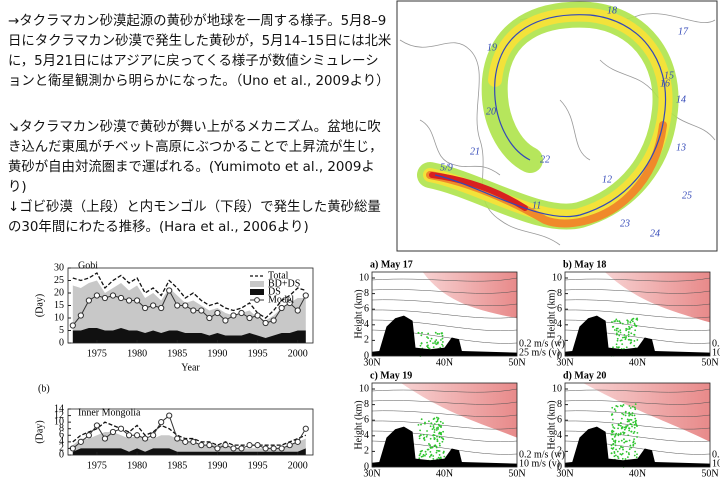  What do you see at coordinates (39, 431) in the screenshot?
I see `y-axis-label: (Day)` at bounding box center [39, 431].